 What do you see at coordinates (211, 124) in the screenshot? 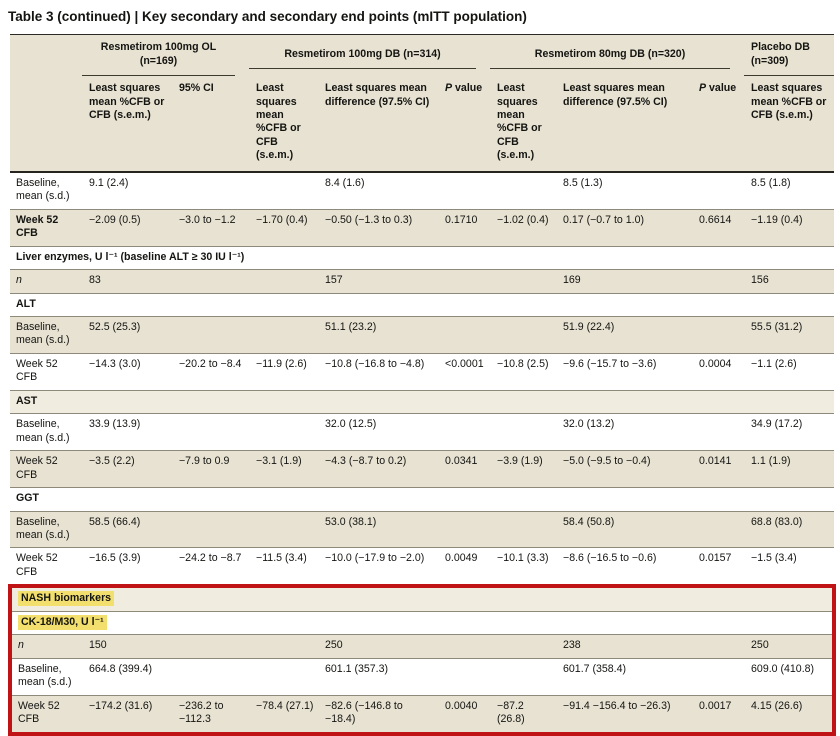
I see `col-header-95ci: 95% CI` at bounding box center [211, 124].